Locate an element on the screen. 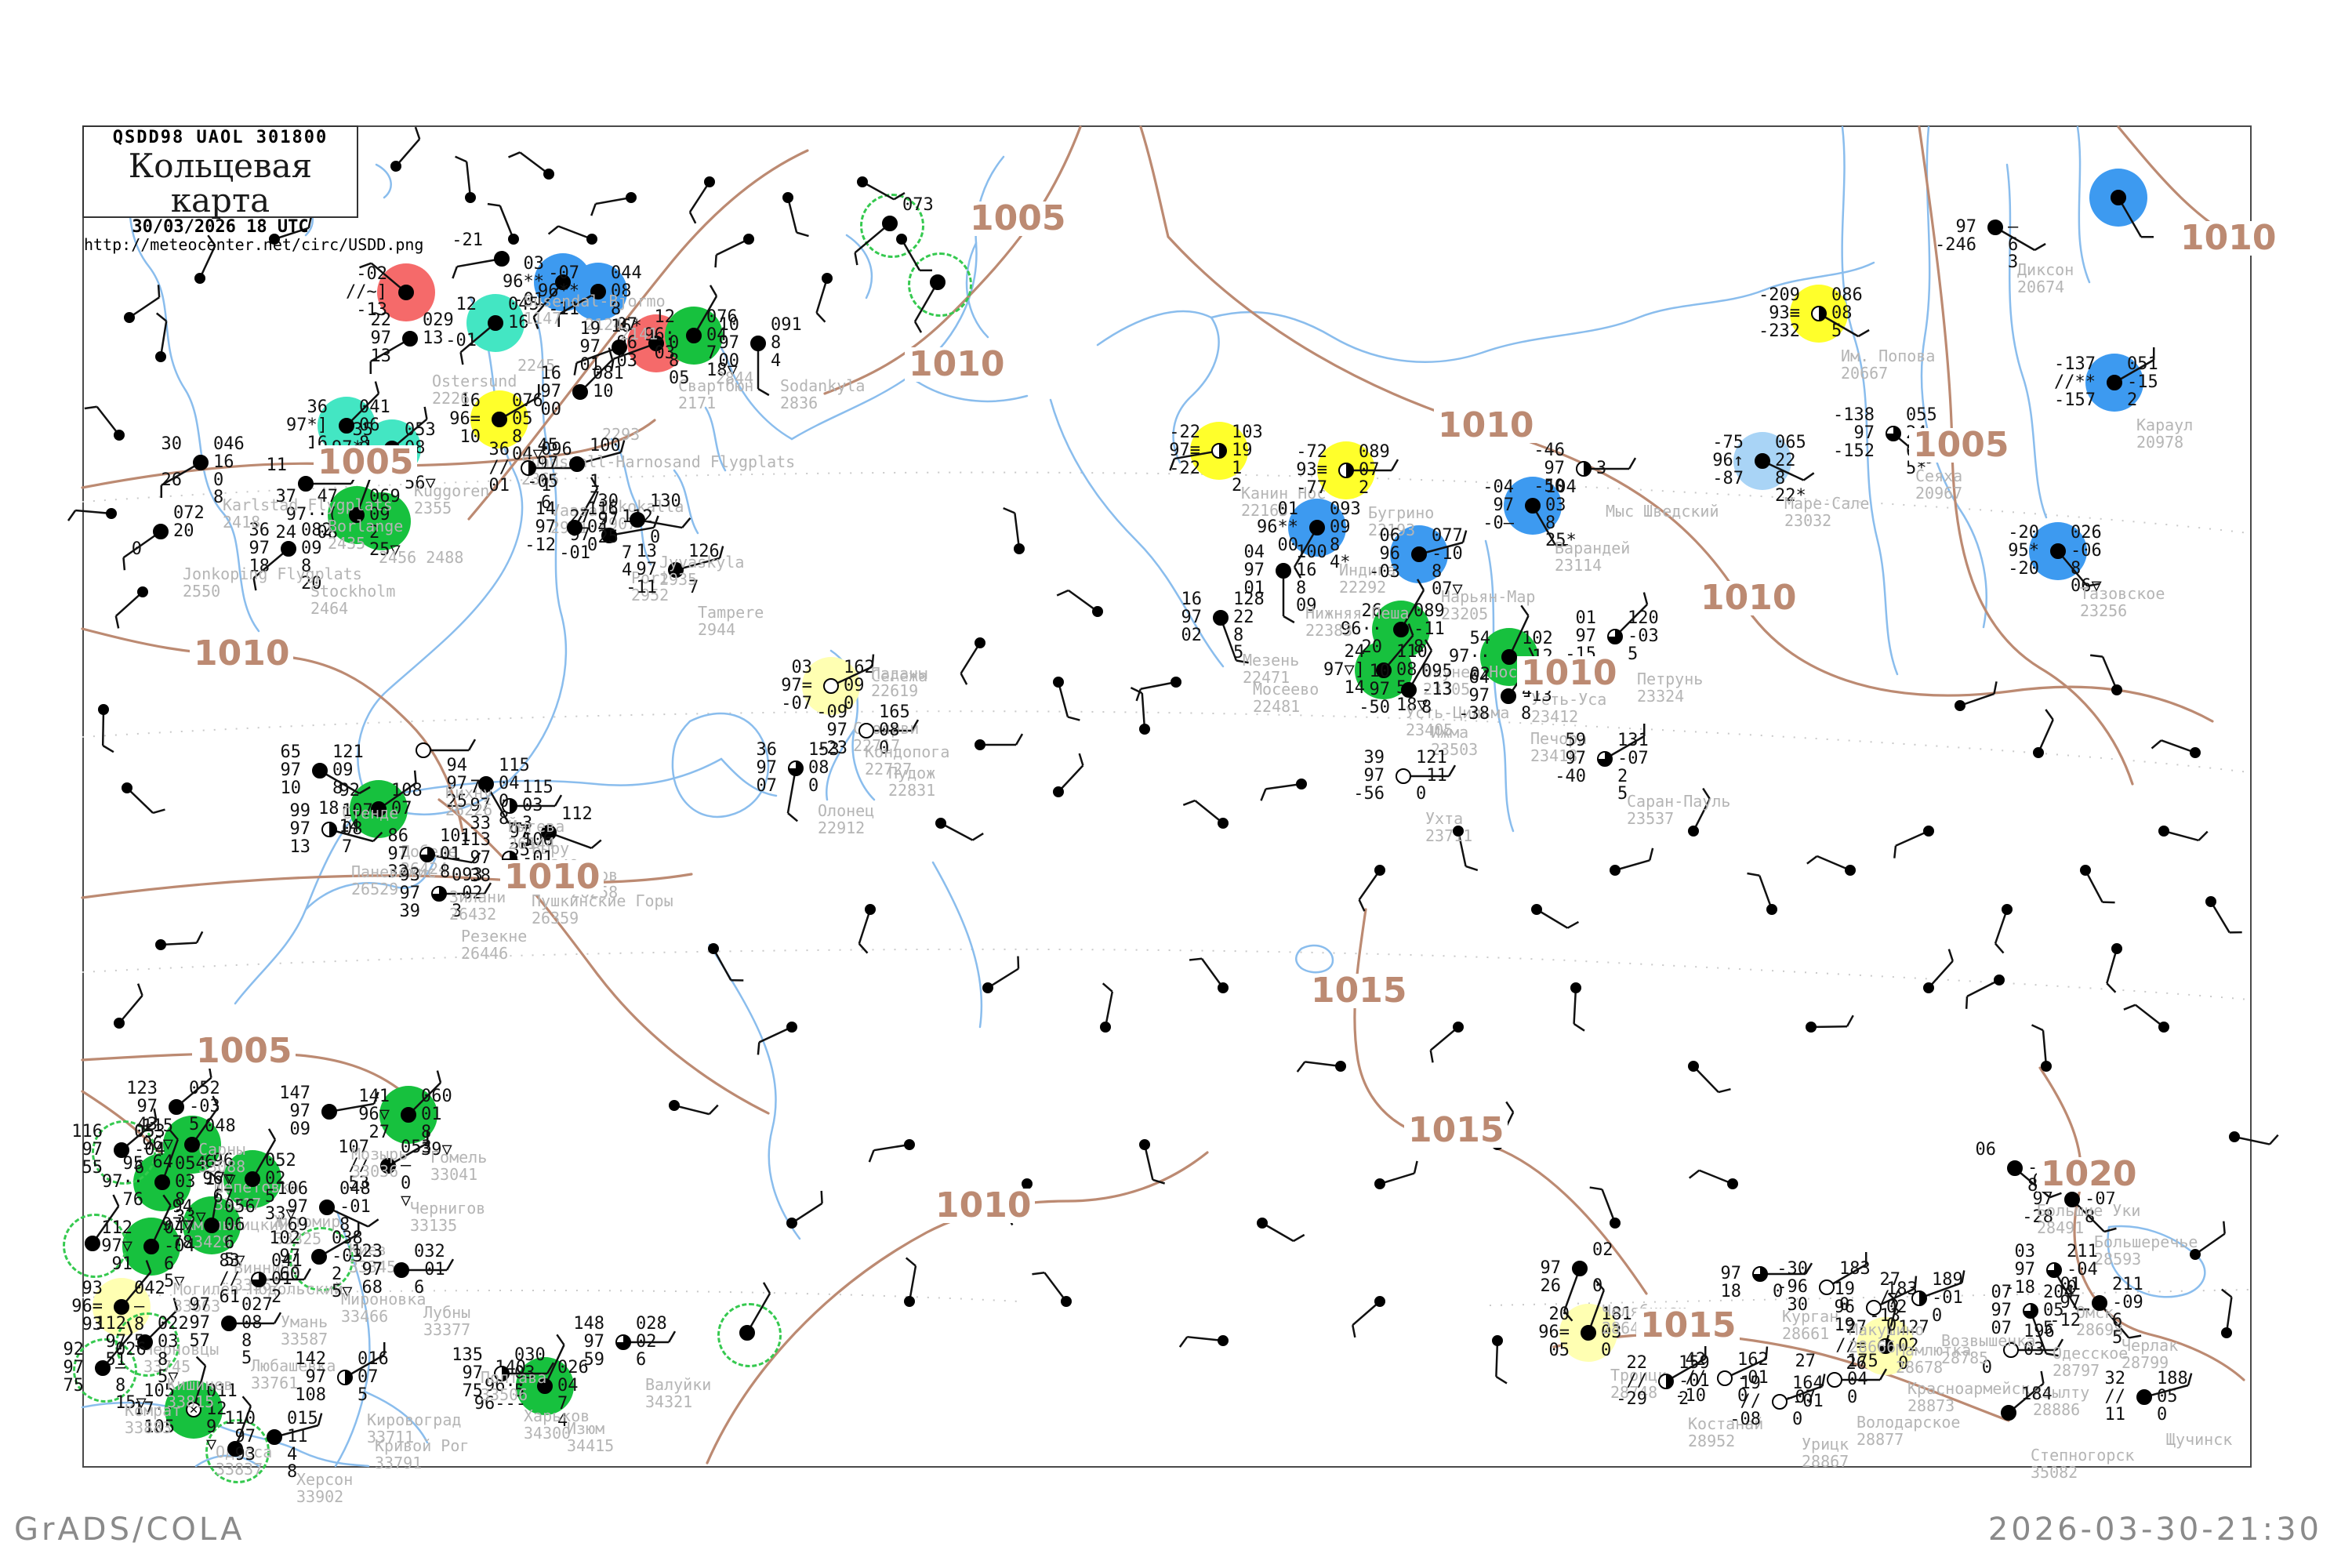 The height and width of the screenshot is (1568, 2352). station-pressure: 055 is located at coordinates (1921, 415).